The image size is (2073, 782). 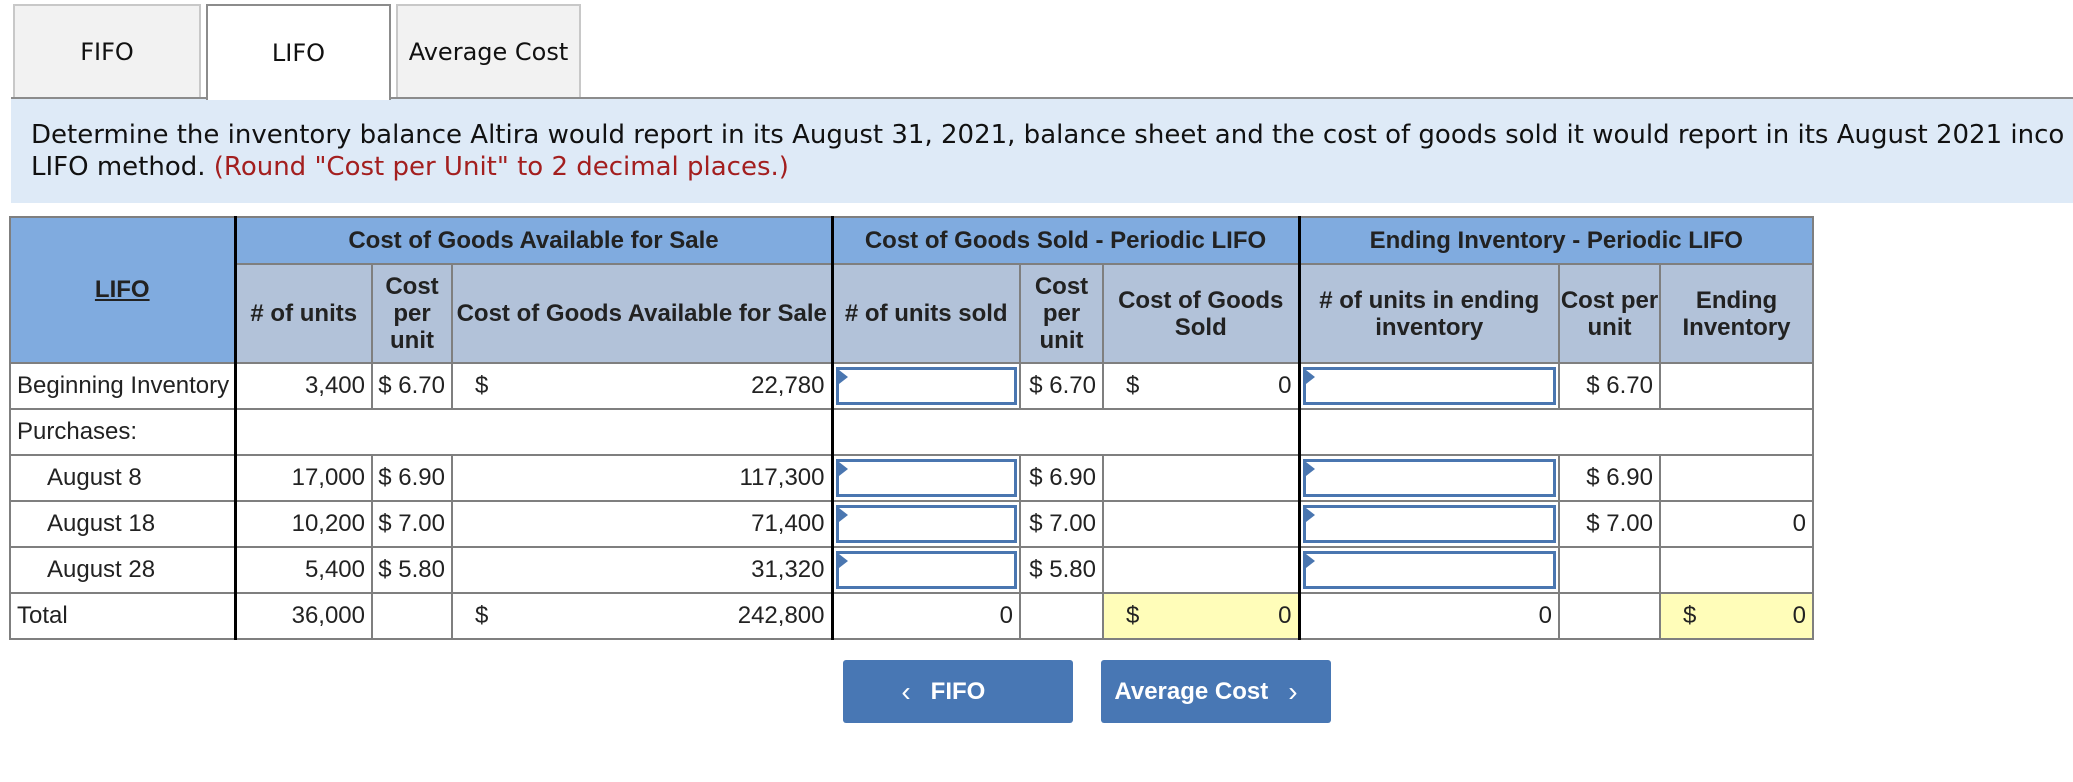 I want to click on tab-label: Average Cost, so click(x=488, y=51).